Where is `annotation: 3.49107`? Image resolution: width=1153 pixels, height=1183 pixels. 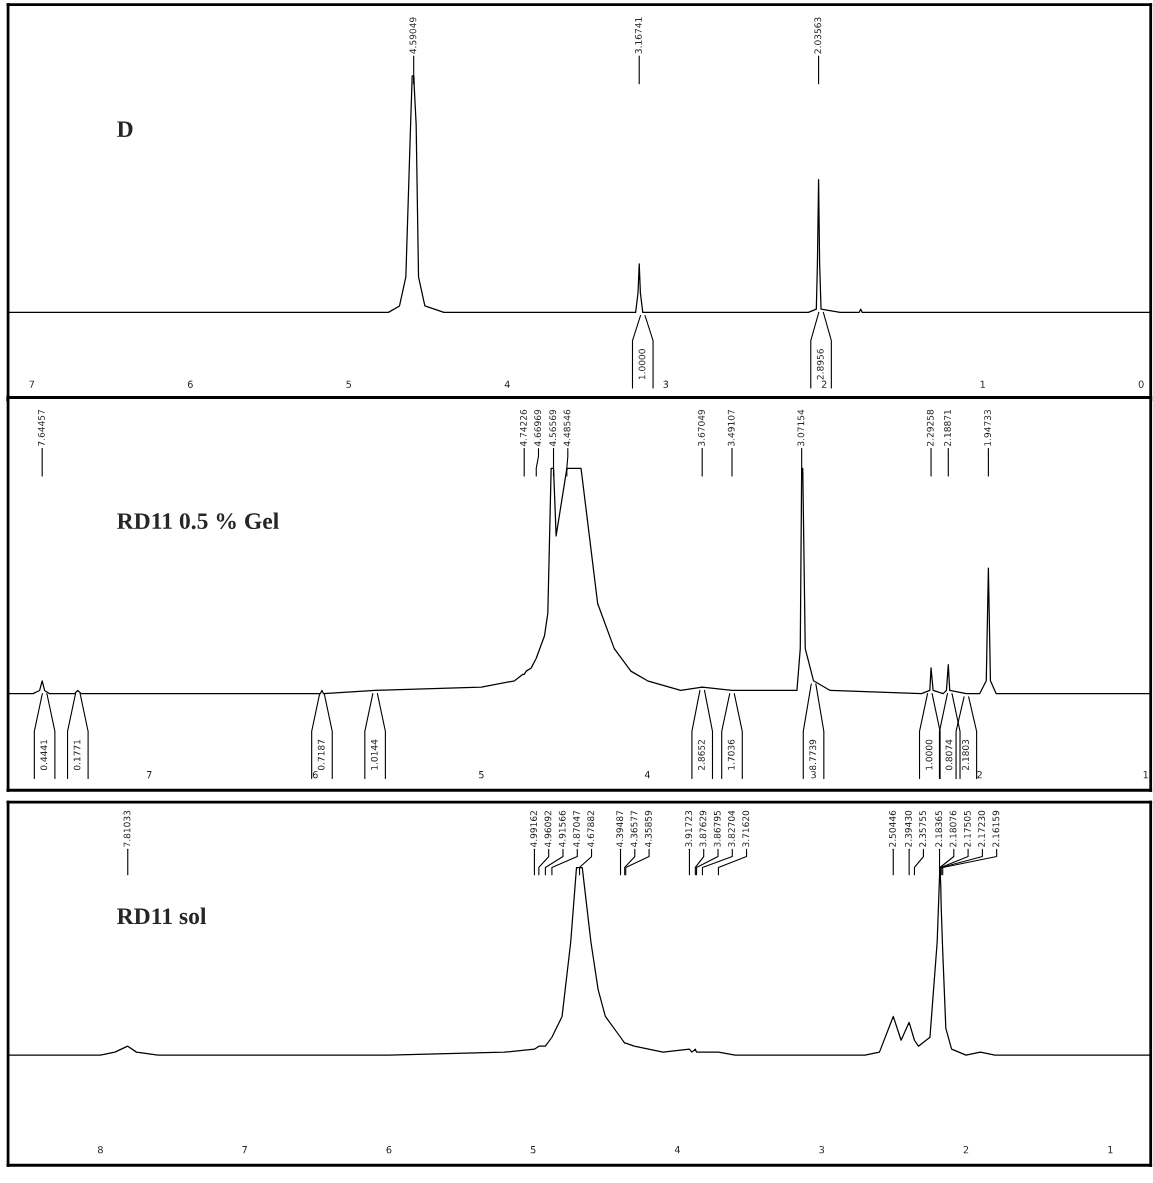
annotation: 3.49107 is located at coordinates (731, 428).